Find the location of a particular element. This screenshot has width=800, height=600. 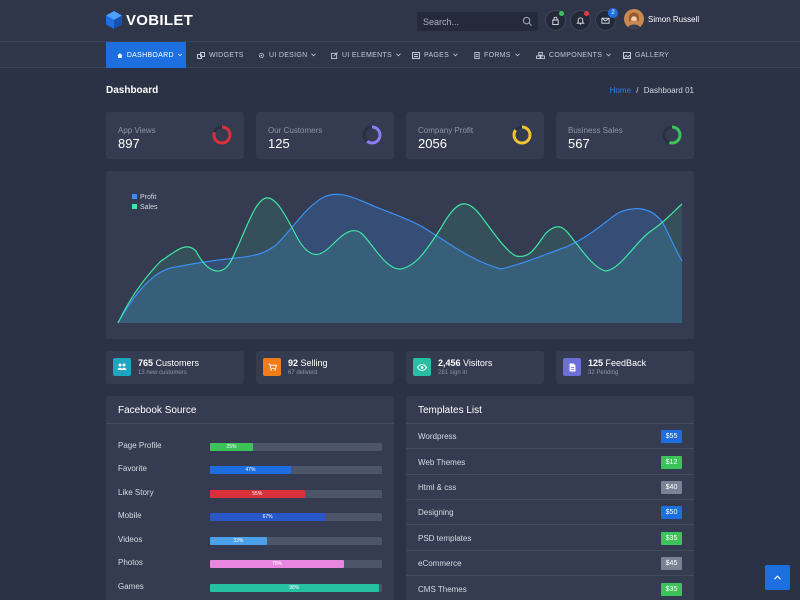

nav-item-widgets: WIDGETS is located at coordinates (220, 55).